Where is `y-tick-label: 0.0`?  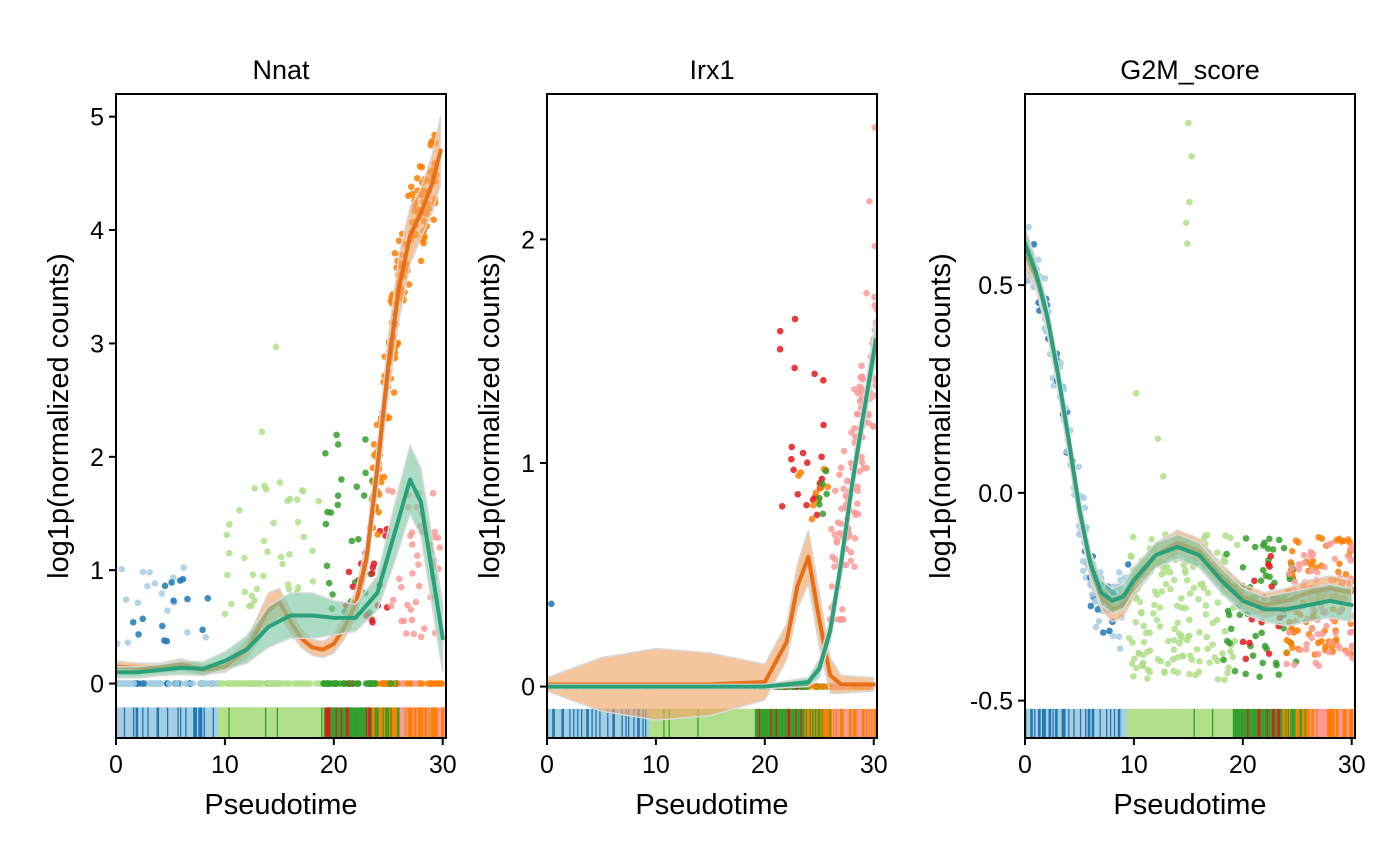
y-tick-label: 0.0 is located at coordinates (995, 494).